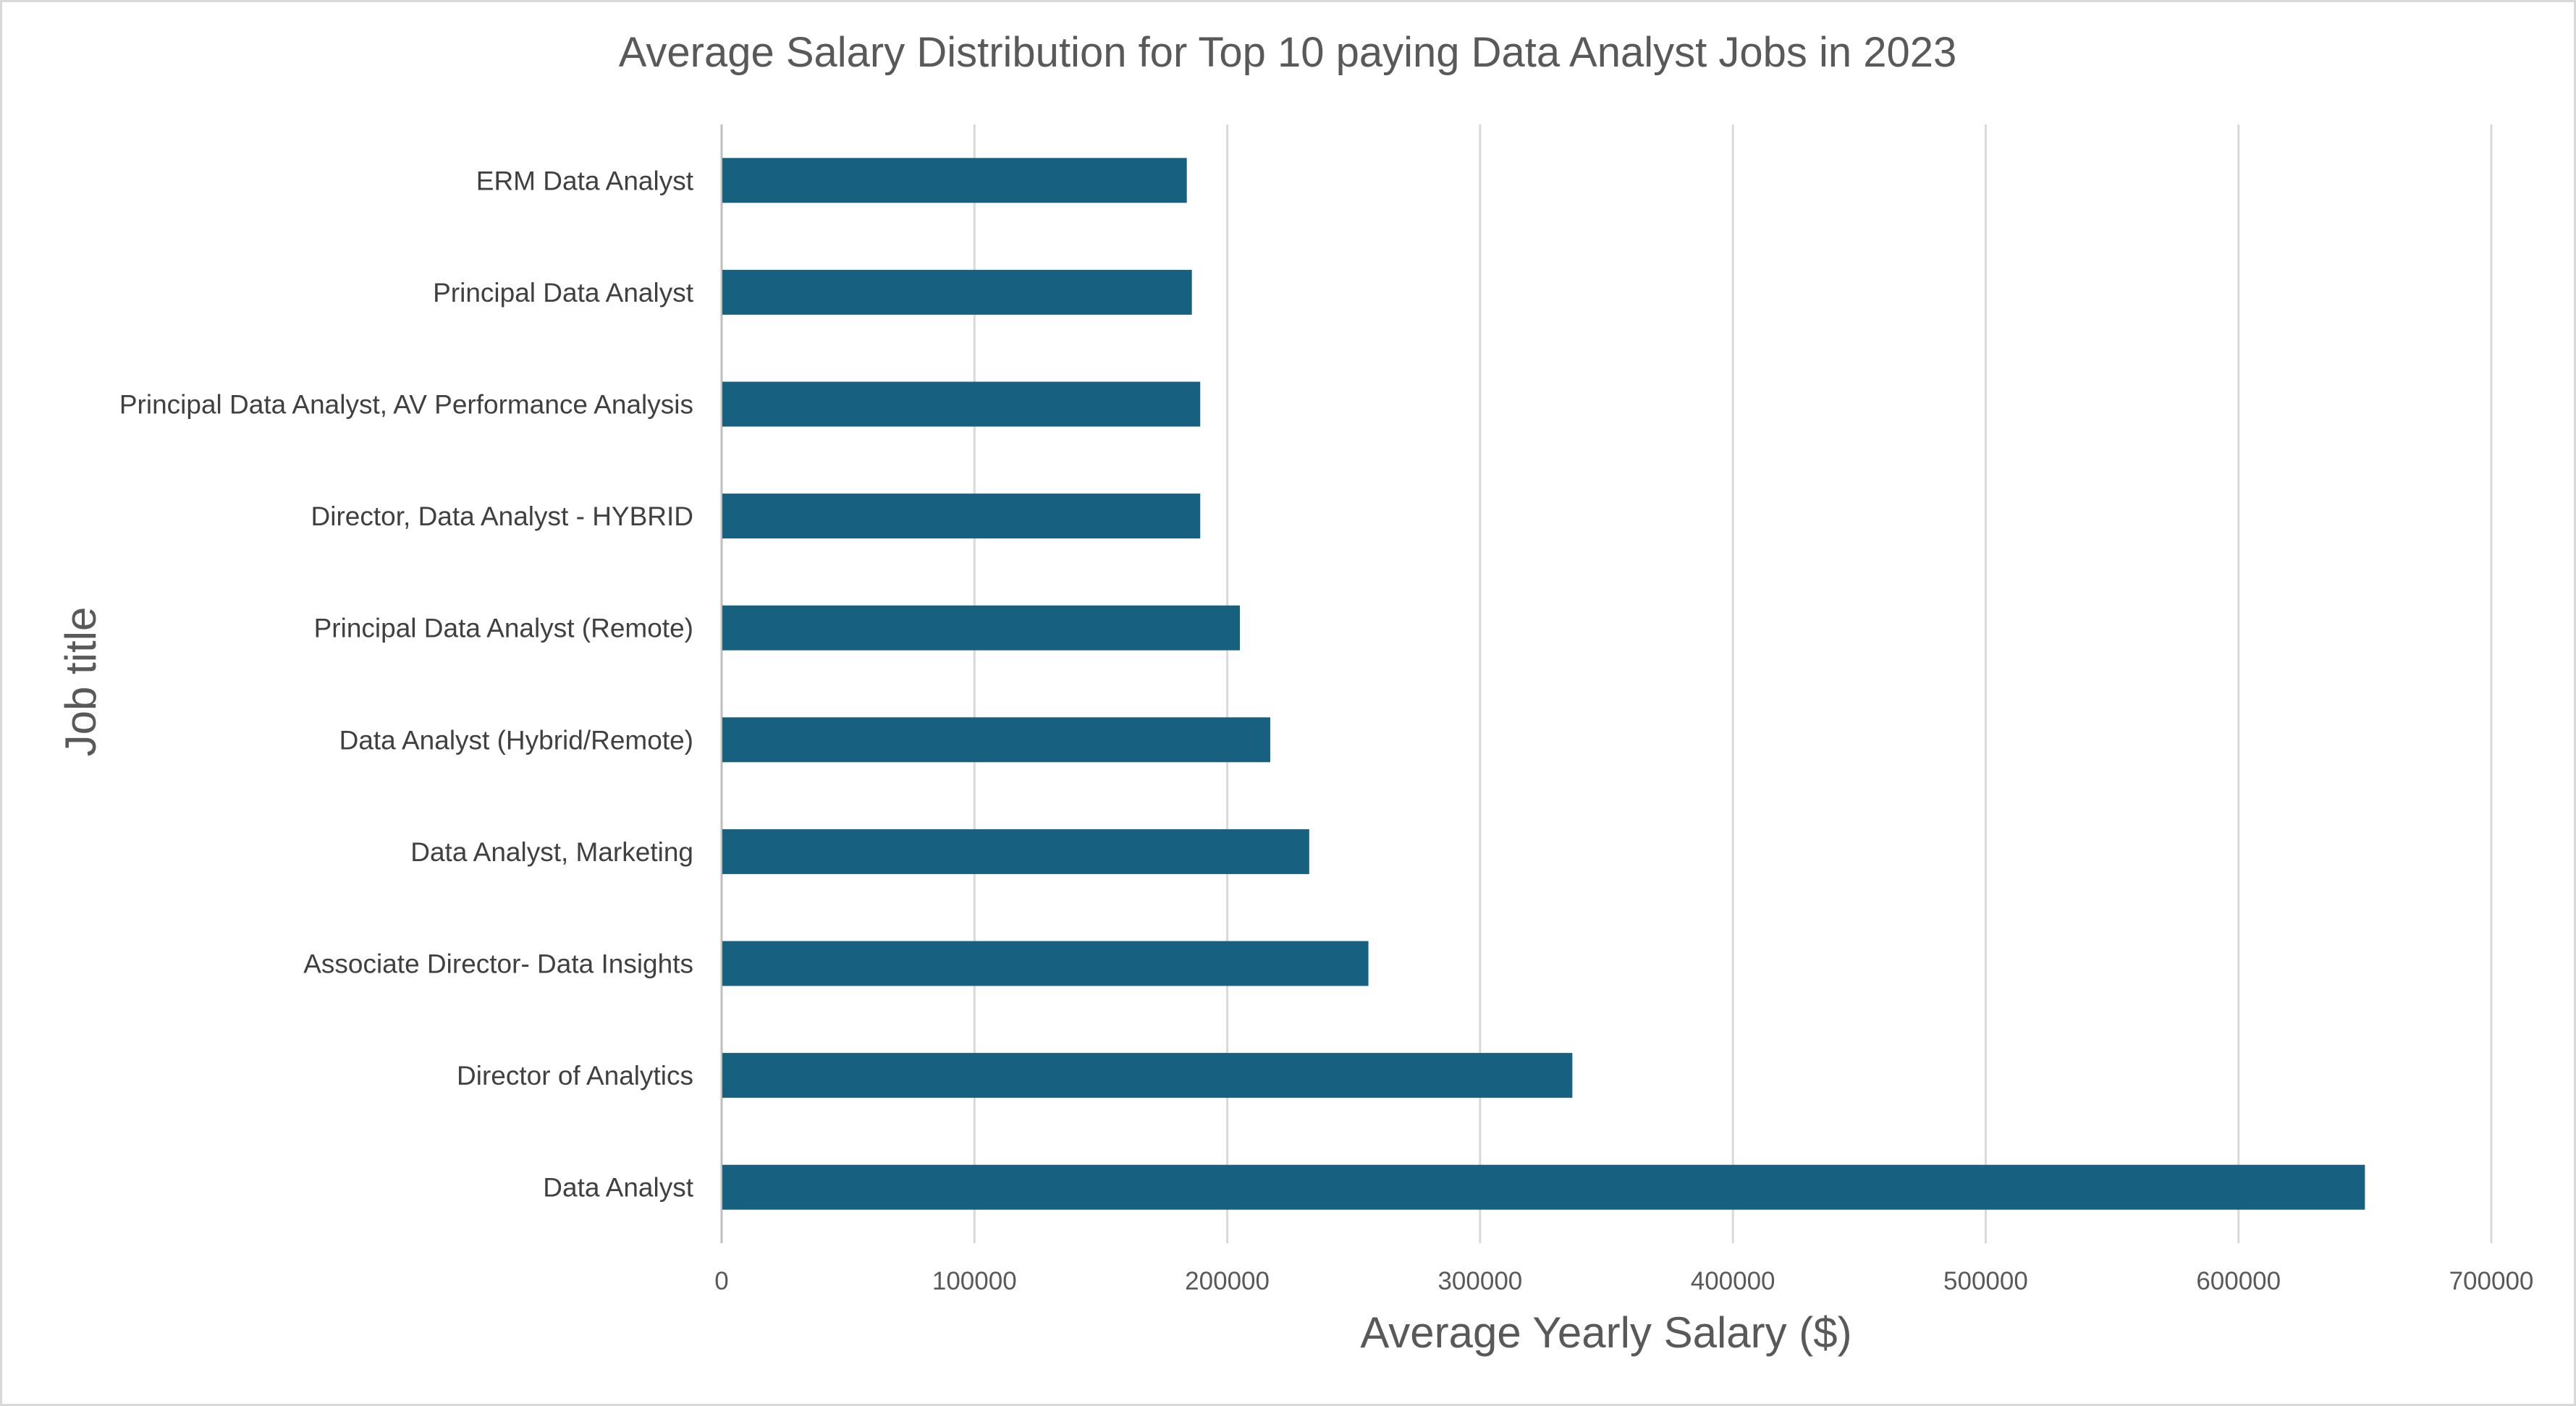 This screenshot has height=1406, width=2576. I want to click on category-label: Associate Director- Data Insights, so click(498, 964).